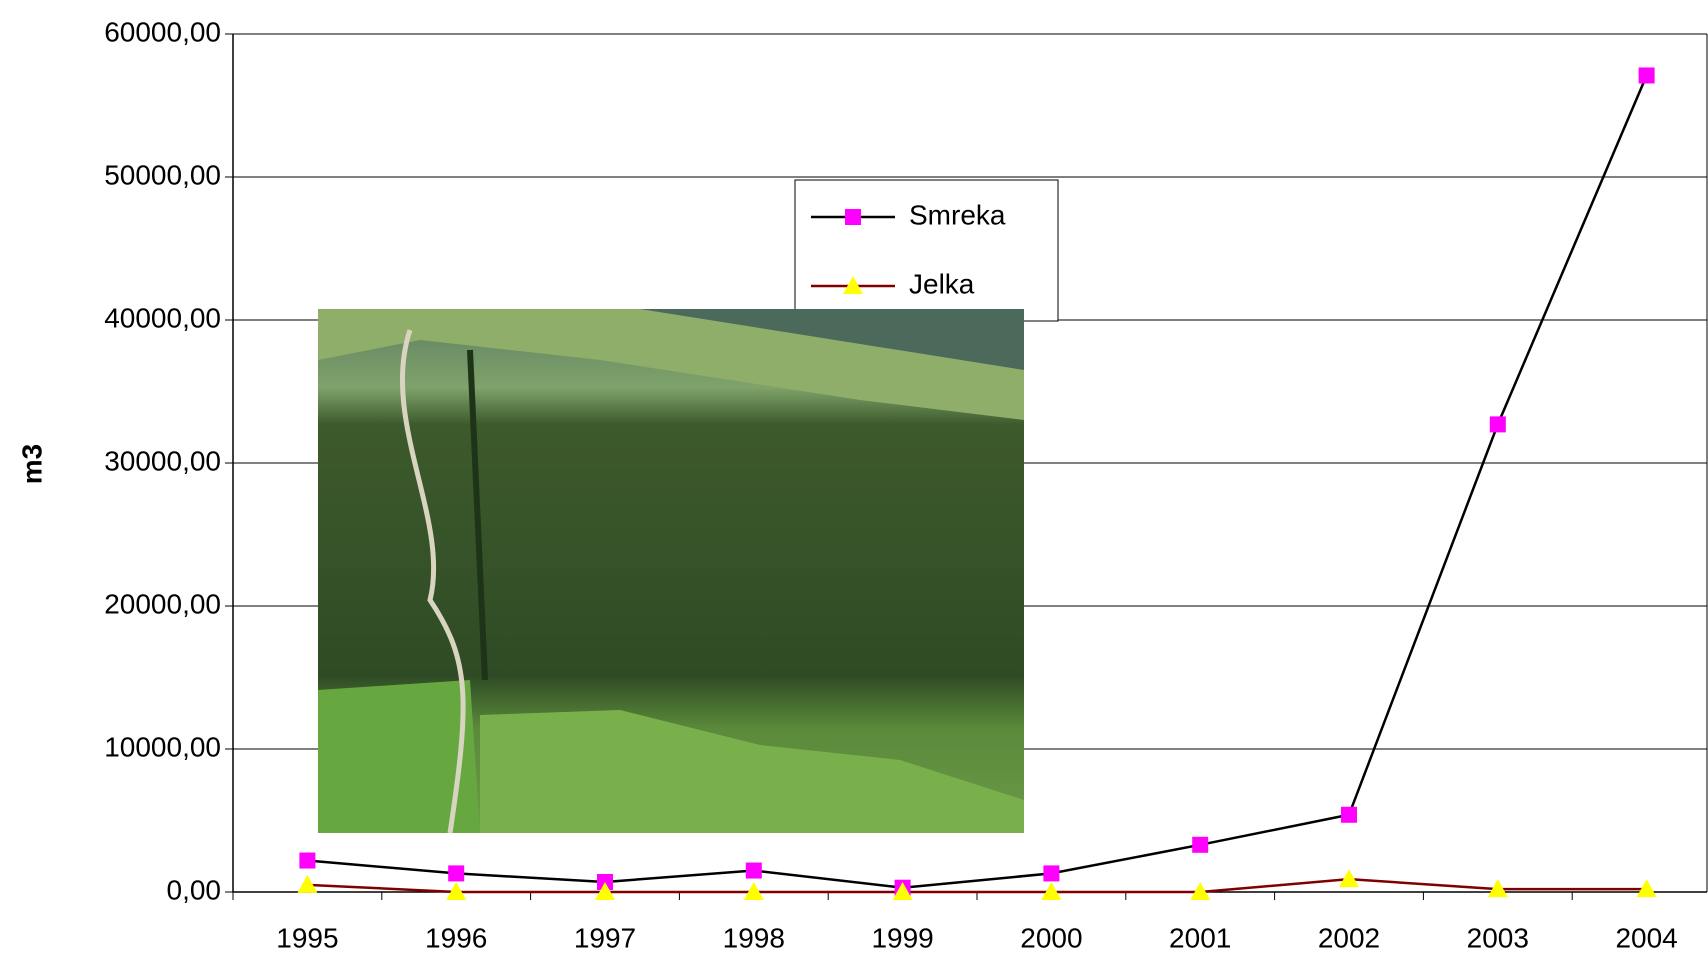 The width and height of the screenshot is (1708, 968). I want to click on y-tick-label: 50000,00, so click(162, 174).